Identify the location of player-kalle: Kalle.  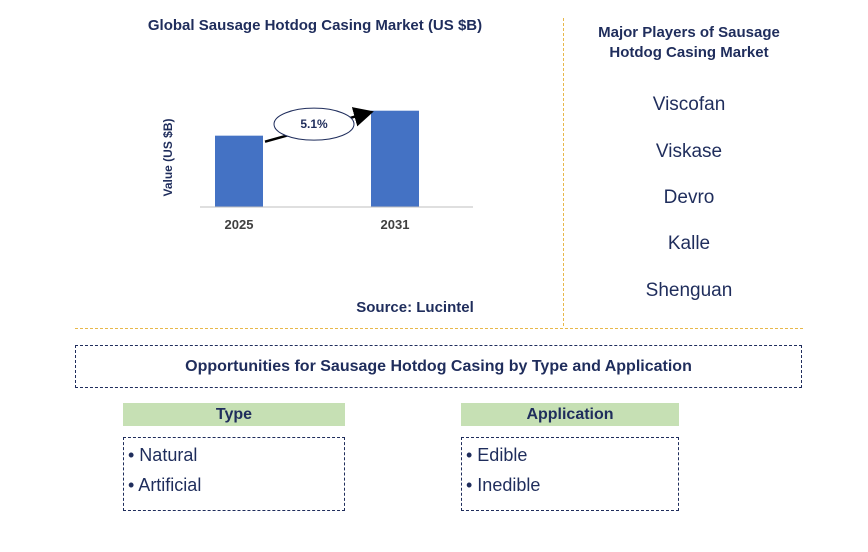
(689, 243).